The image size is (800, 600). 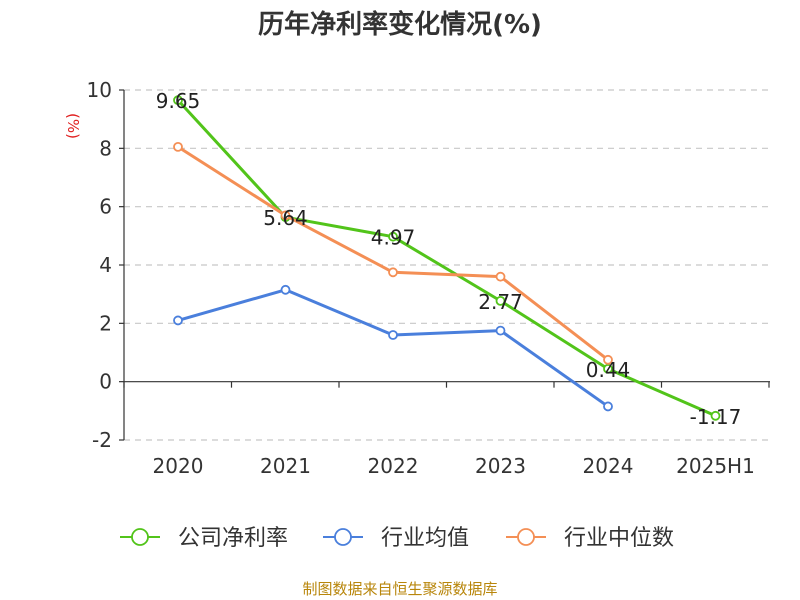 I want to click on legend-label: 公司净利率, so click(x=233, y=538).